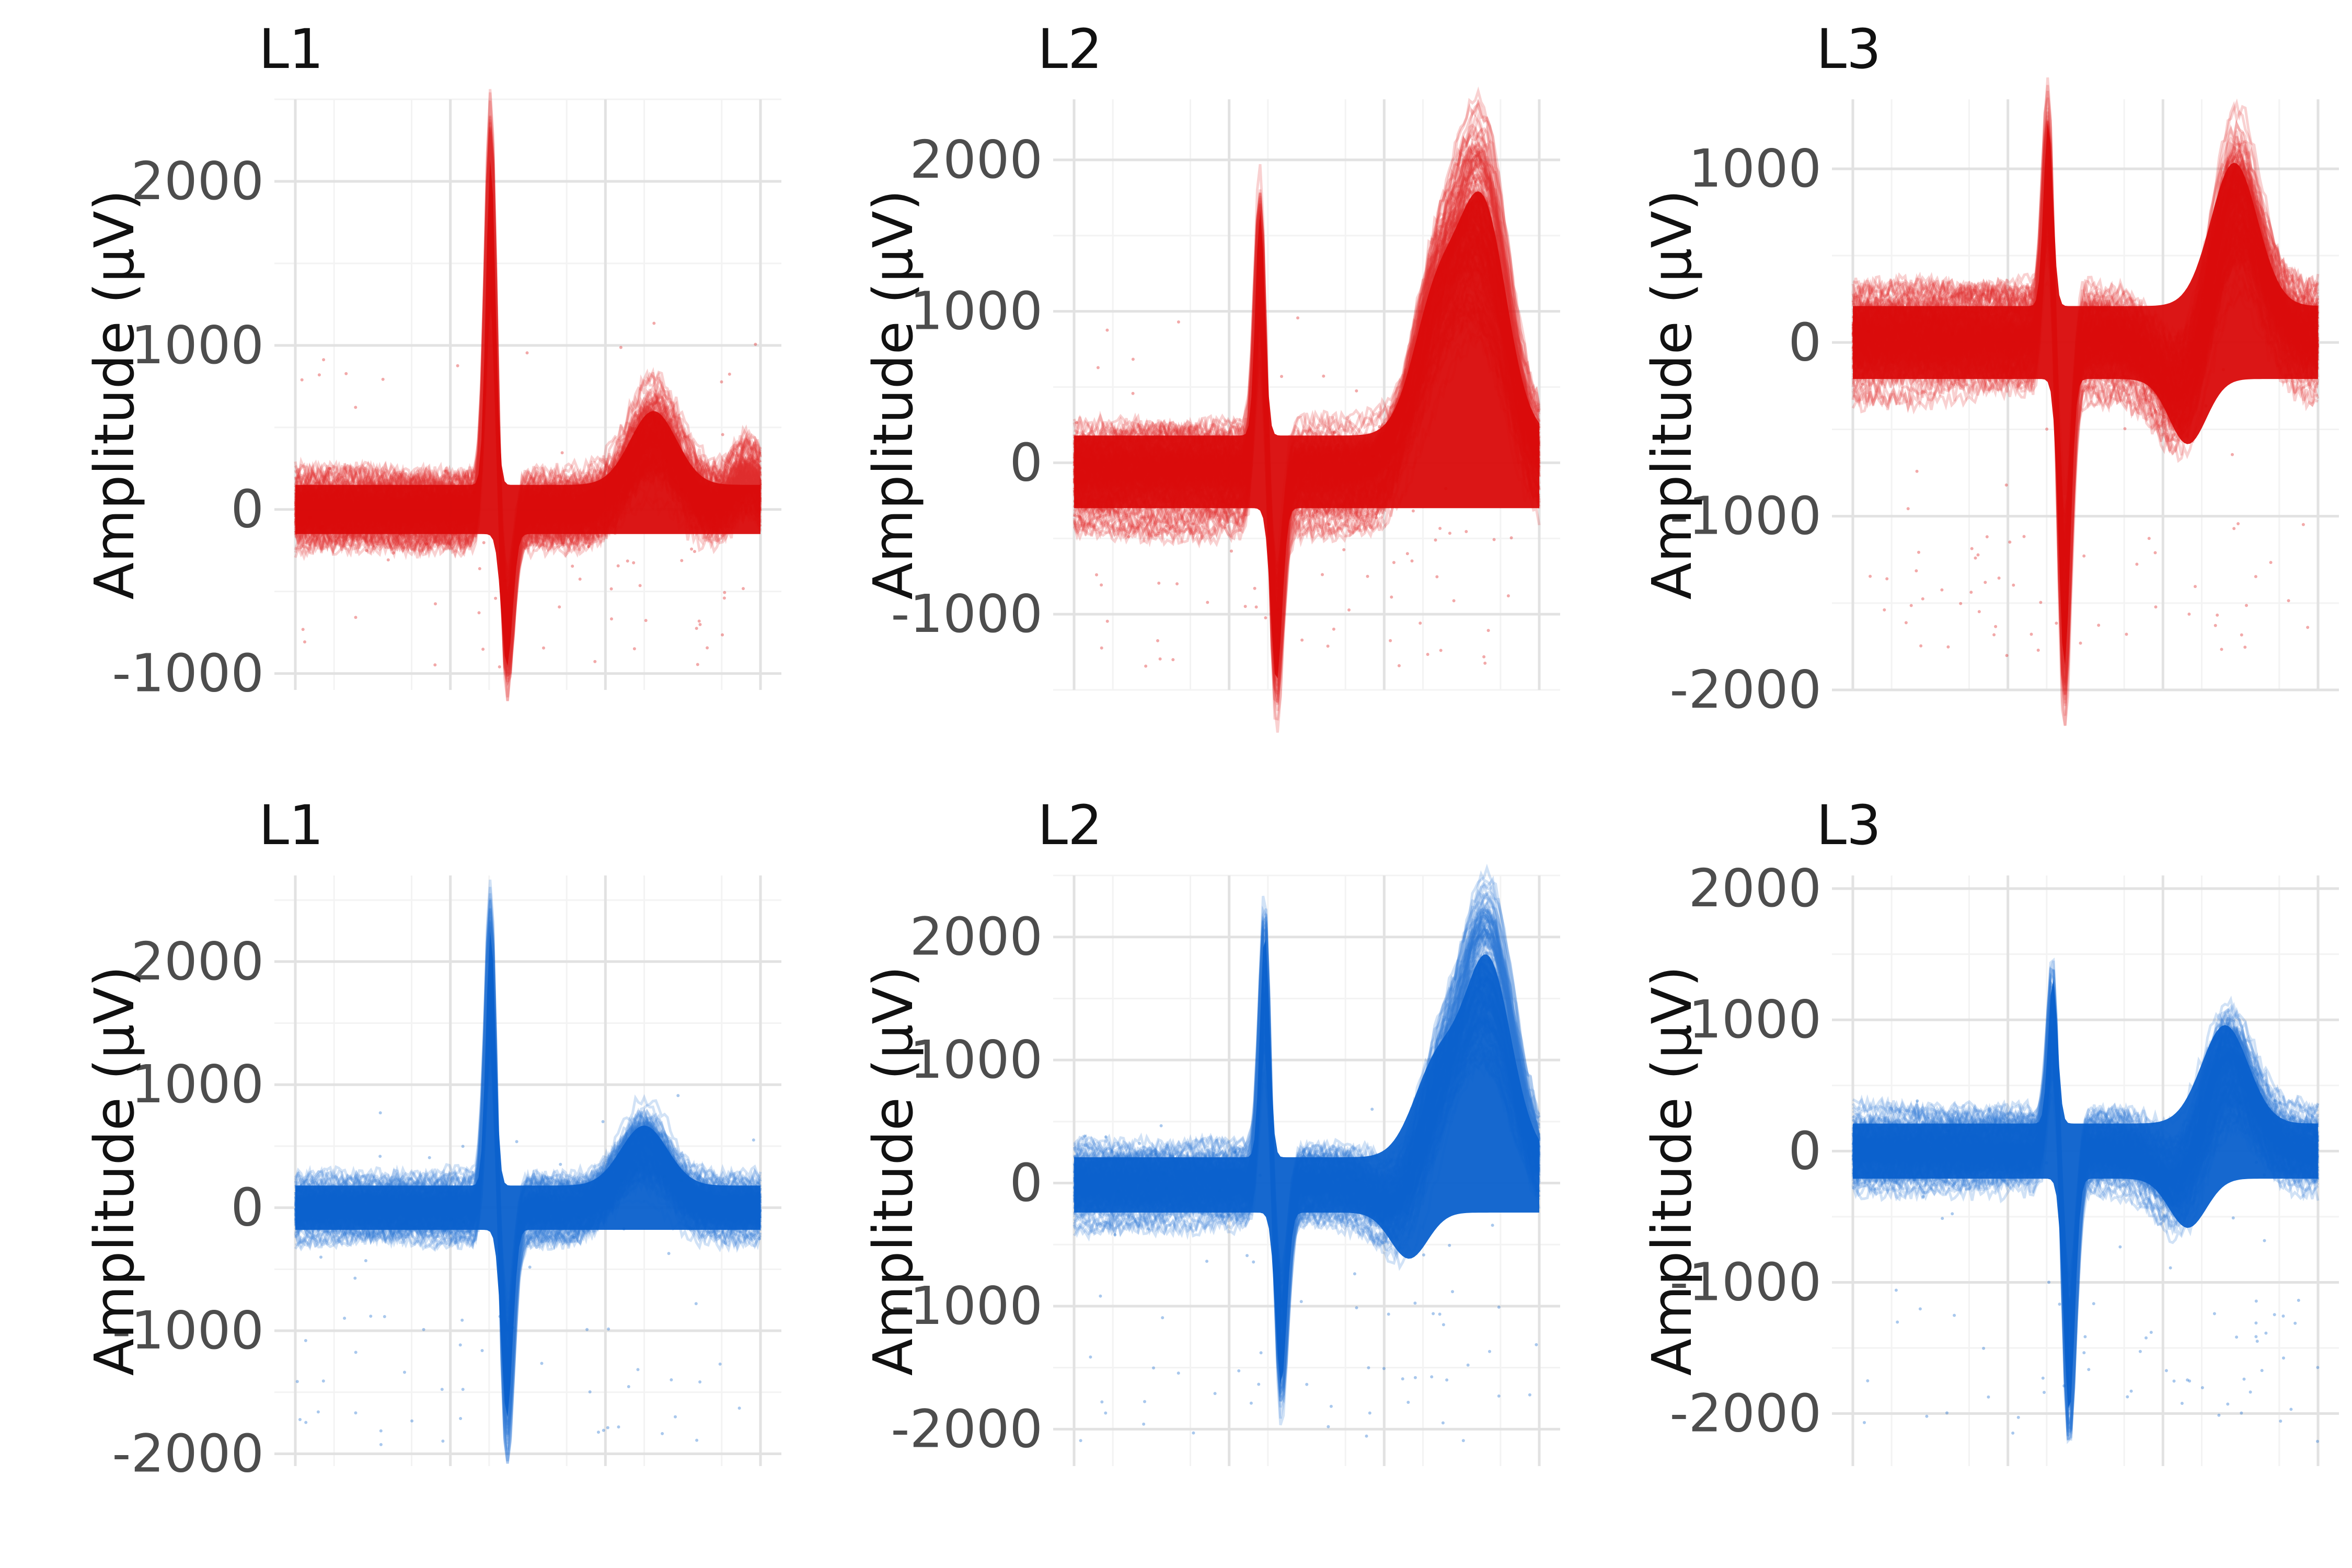 The width and height of the screenshot is (2352, 1568). Describe the element at coordinates (197, 1084) in the screenshot. I see `y-tick-label: 1000` at that location.